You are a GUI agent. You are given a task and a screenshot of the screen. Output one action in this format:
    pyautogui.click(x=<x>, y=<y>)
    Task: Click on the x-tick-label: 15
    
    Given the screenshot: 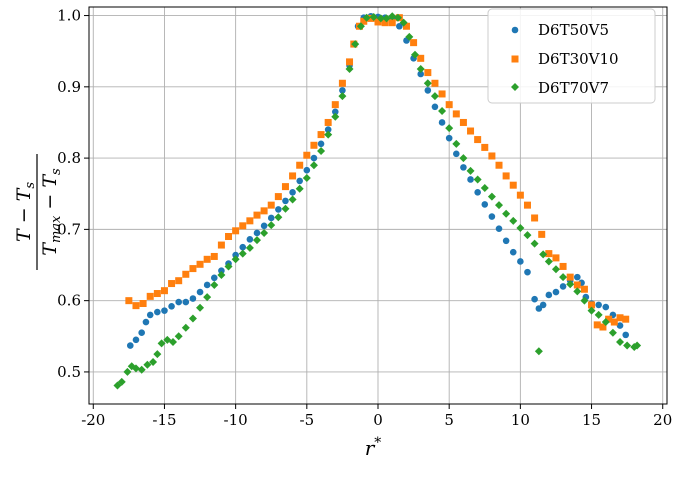 What is the action you would take?
    pyautogui.click(x=591, y=420)
    